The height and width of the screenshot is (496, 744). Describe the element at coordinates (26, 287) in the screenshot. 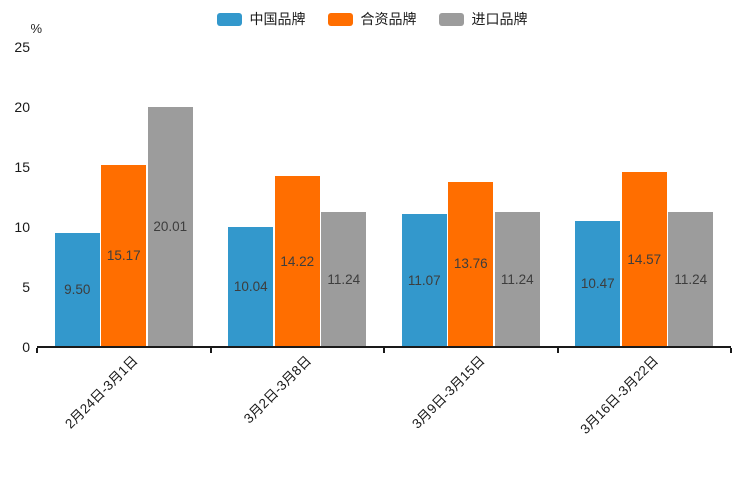

I see `y-tick-label: 5` at that location.